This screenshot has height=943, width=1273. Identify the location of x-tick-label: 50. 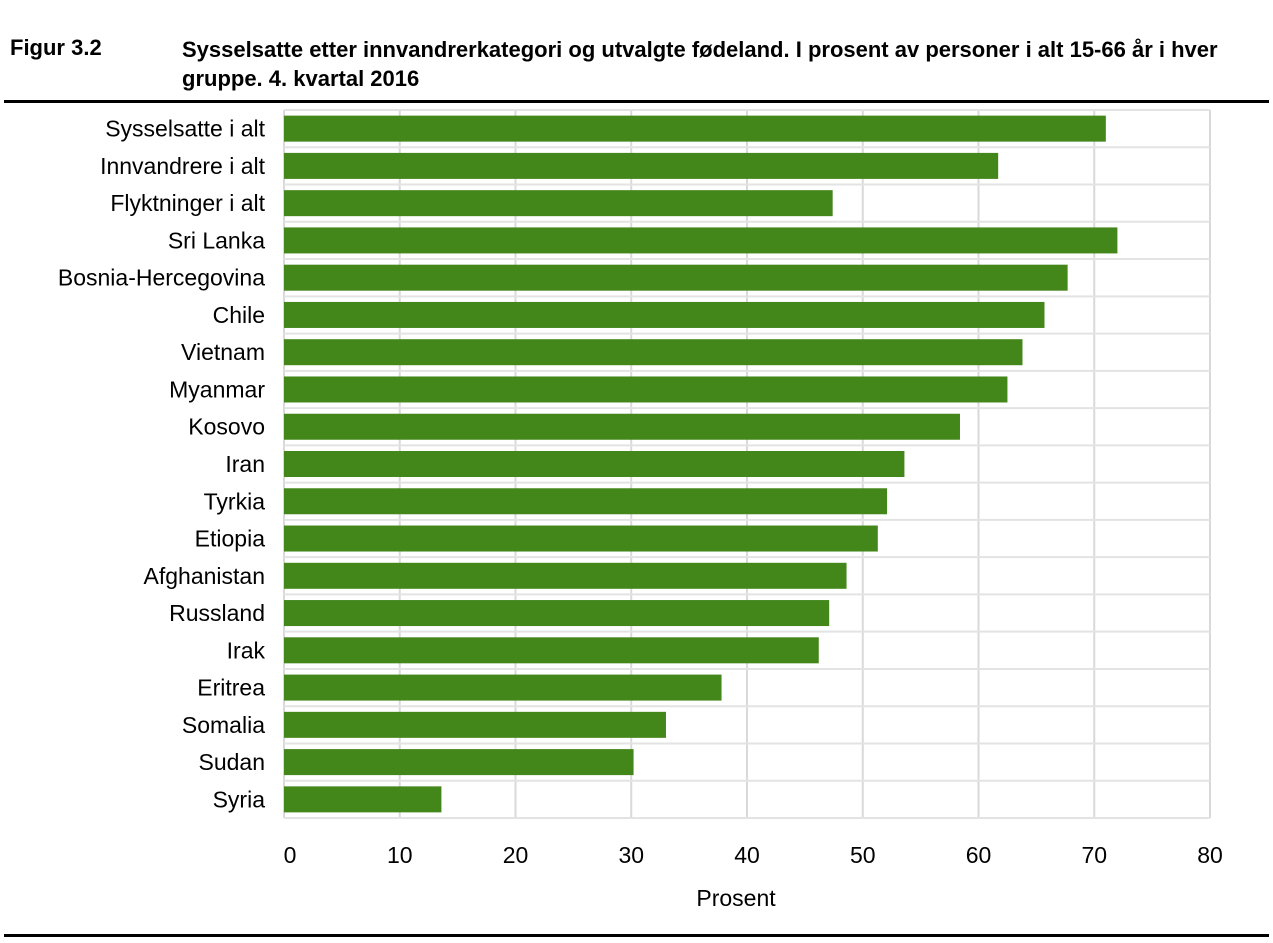
(863, 855).